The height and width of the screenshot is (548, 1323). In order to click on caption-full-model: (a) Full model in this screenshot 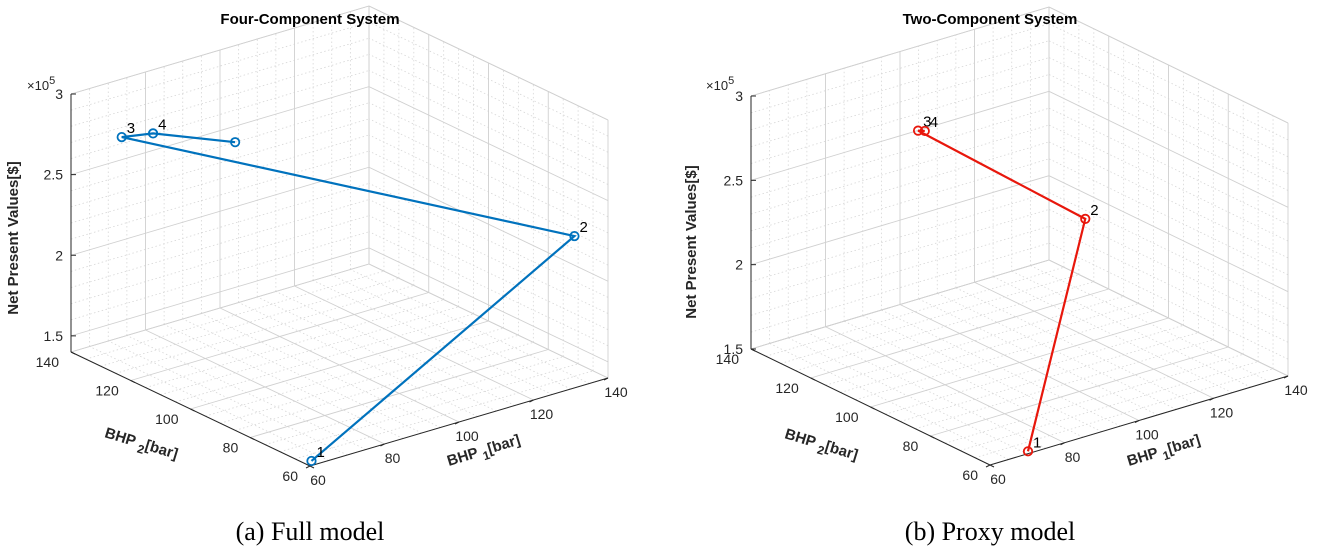, I will do `click(310, 531)`.